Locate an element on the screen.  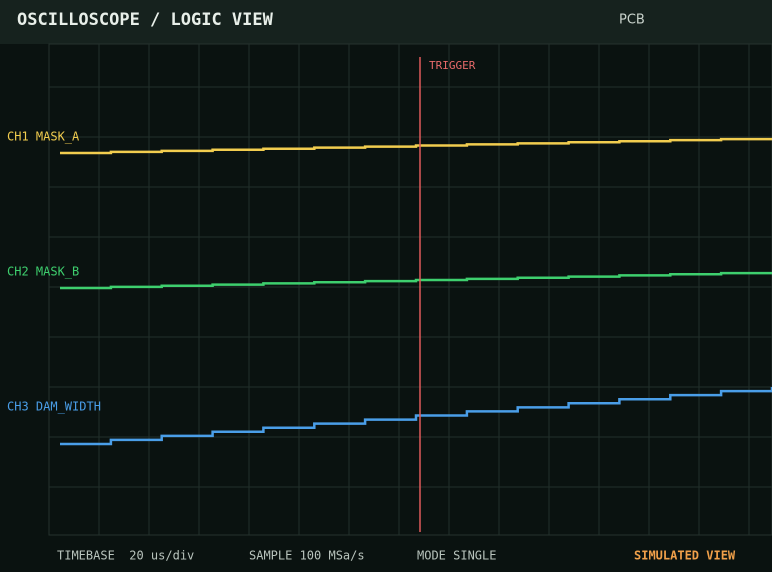
channel-label: CH2 MASK_B is located at coordinates (43, 272).